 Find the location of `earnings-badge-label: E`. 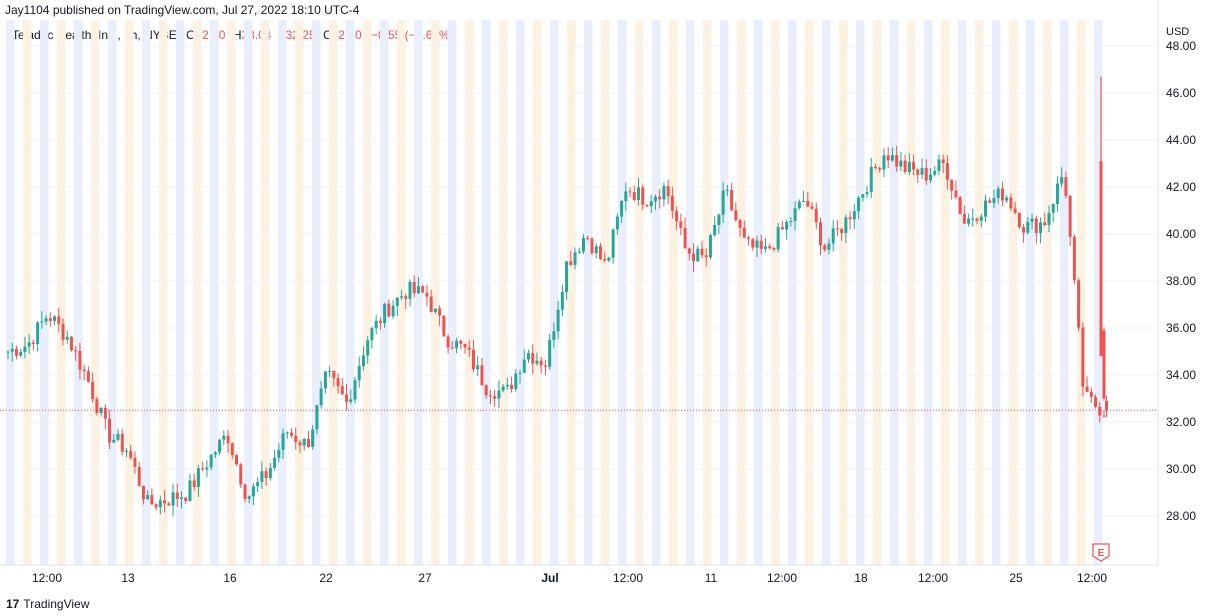

earnings-badge-label: E is located at coordinates (1101, 553).